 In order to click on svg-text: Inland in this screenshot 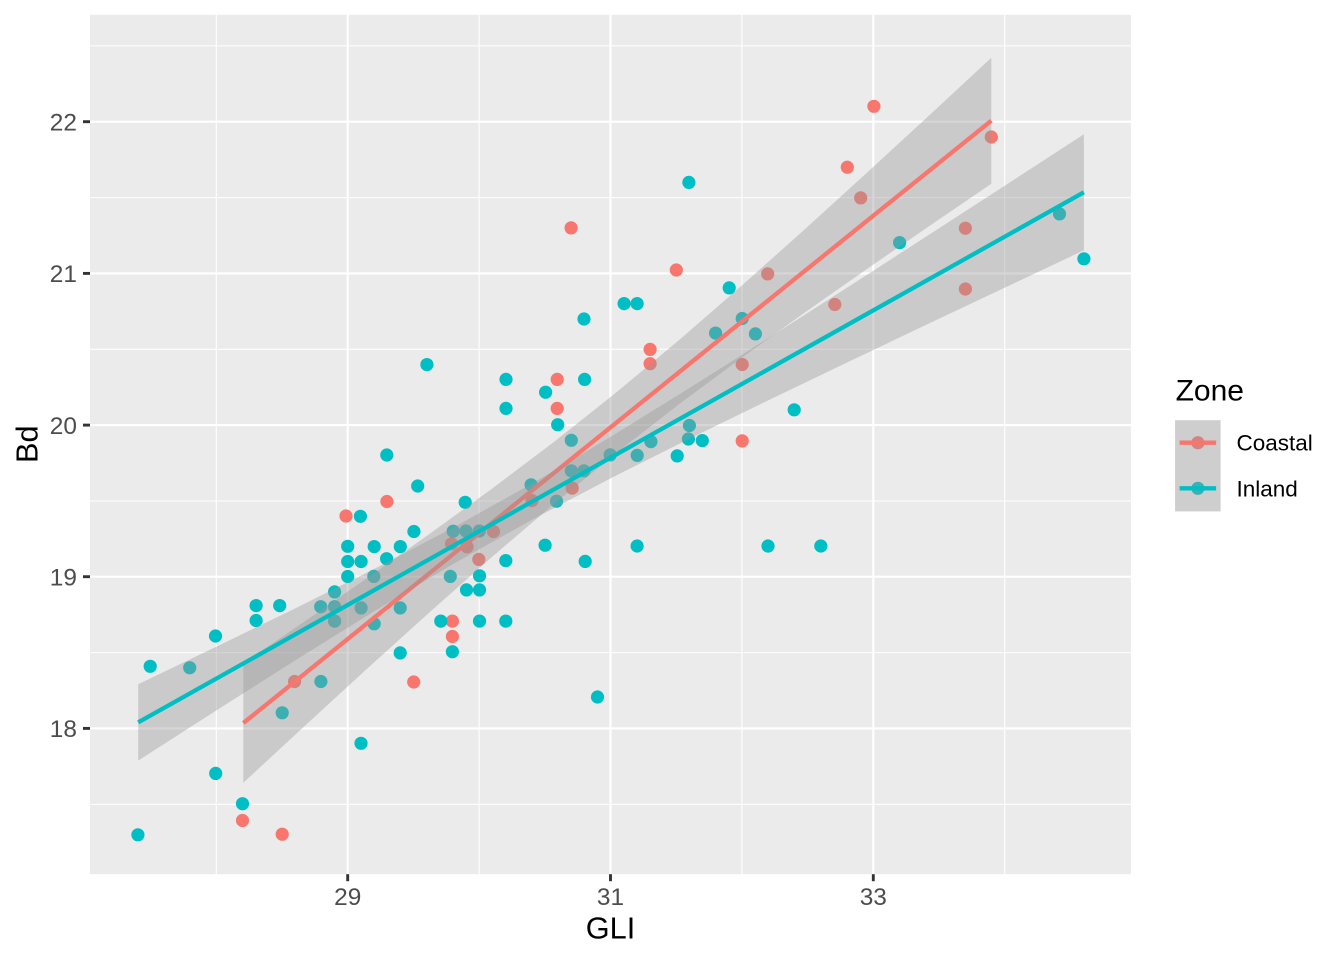, I will do `click(1267, 488)`.